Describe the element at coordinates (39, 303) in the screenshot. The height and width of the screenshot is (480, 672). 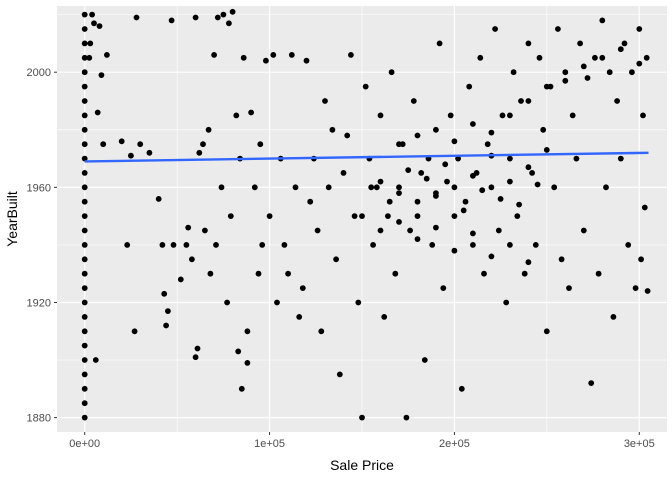
I see `y-tick-label: 1920` at that location.